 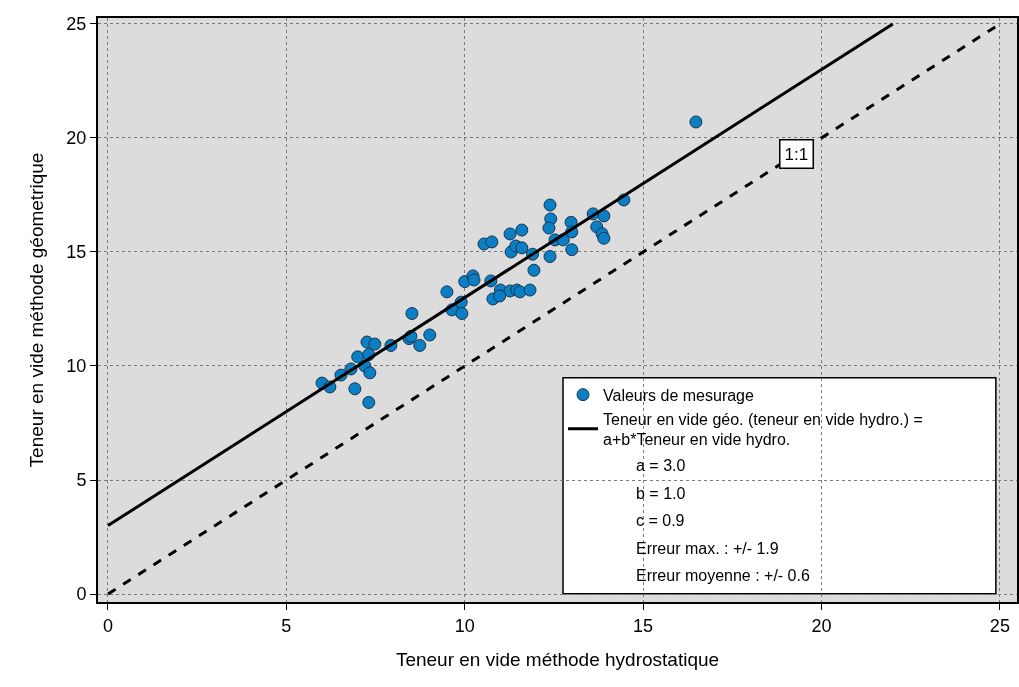 What do you see at coordinates (557, 659) in the screenshot?
I see `x-axis-title: Teneur en vide méthode hydrostatique` at bounding box center [557, 659].